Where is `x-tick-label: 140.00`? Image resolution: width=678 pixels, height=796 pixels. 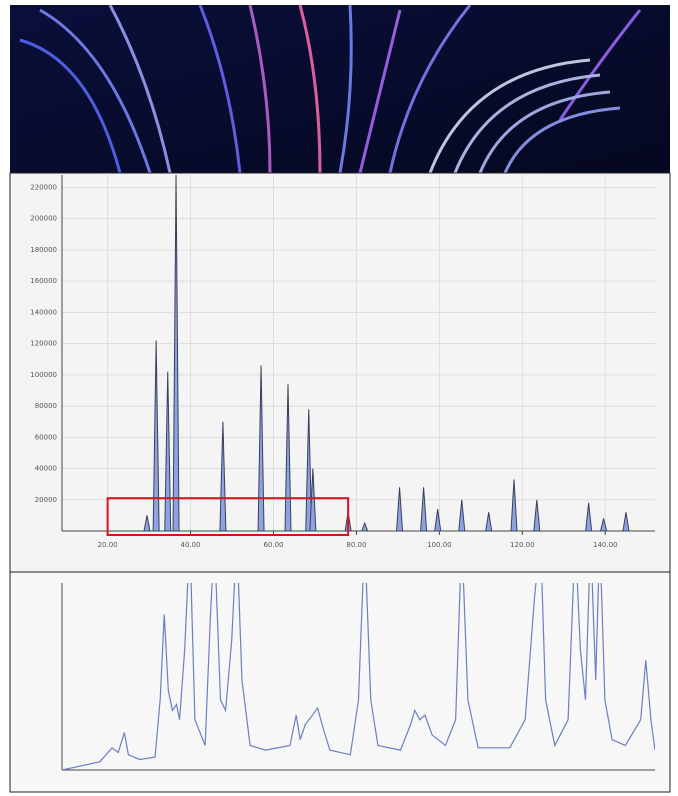
x-tick-label: 140.00 is located at coordinates (605, 545).